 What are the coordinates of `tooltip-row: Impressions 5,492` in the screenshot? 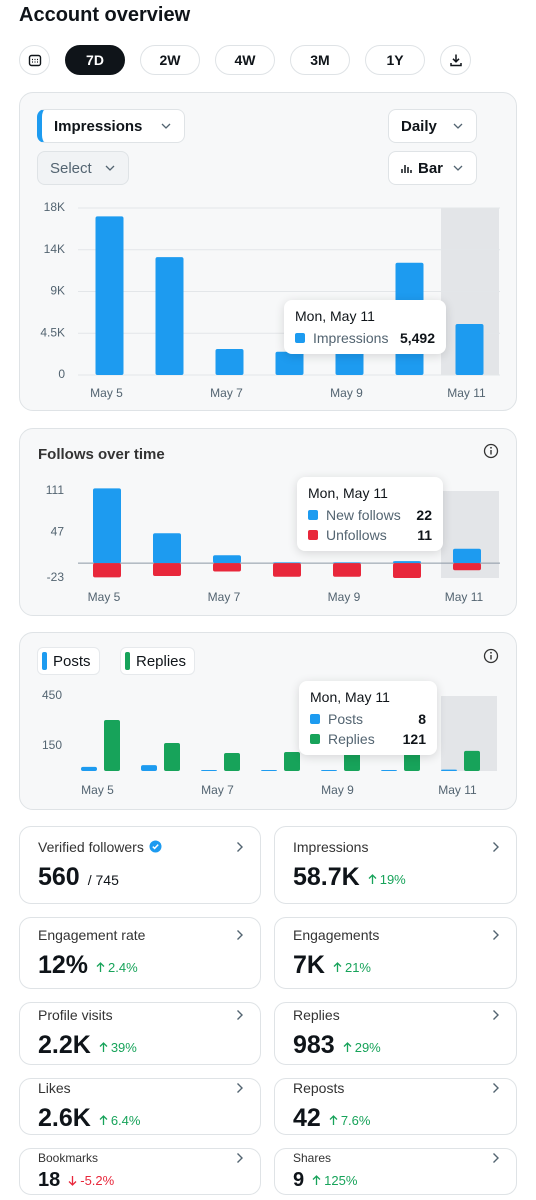 It's located at (365, 338).